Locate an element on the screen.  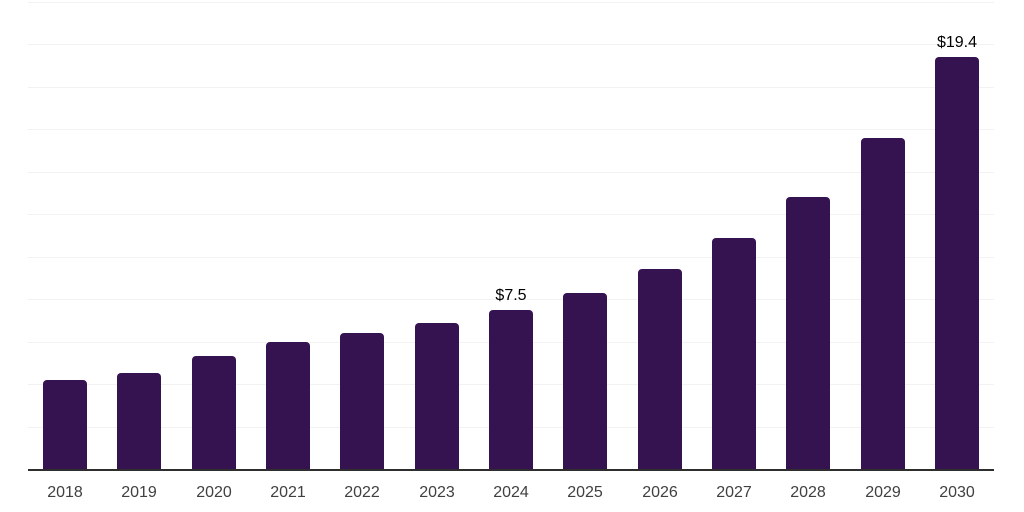
bar-2026 is located at coordinates (660, 369).